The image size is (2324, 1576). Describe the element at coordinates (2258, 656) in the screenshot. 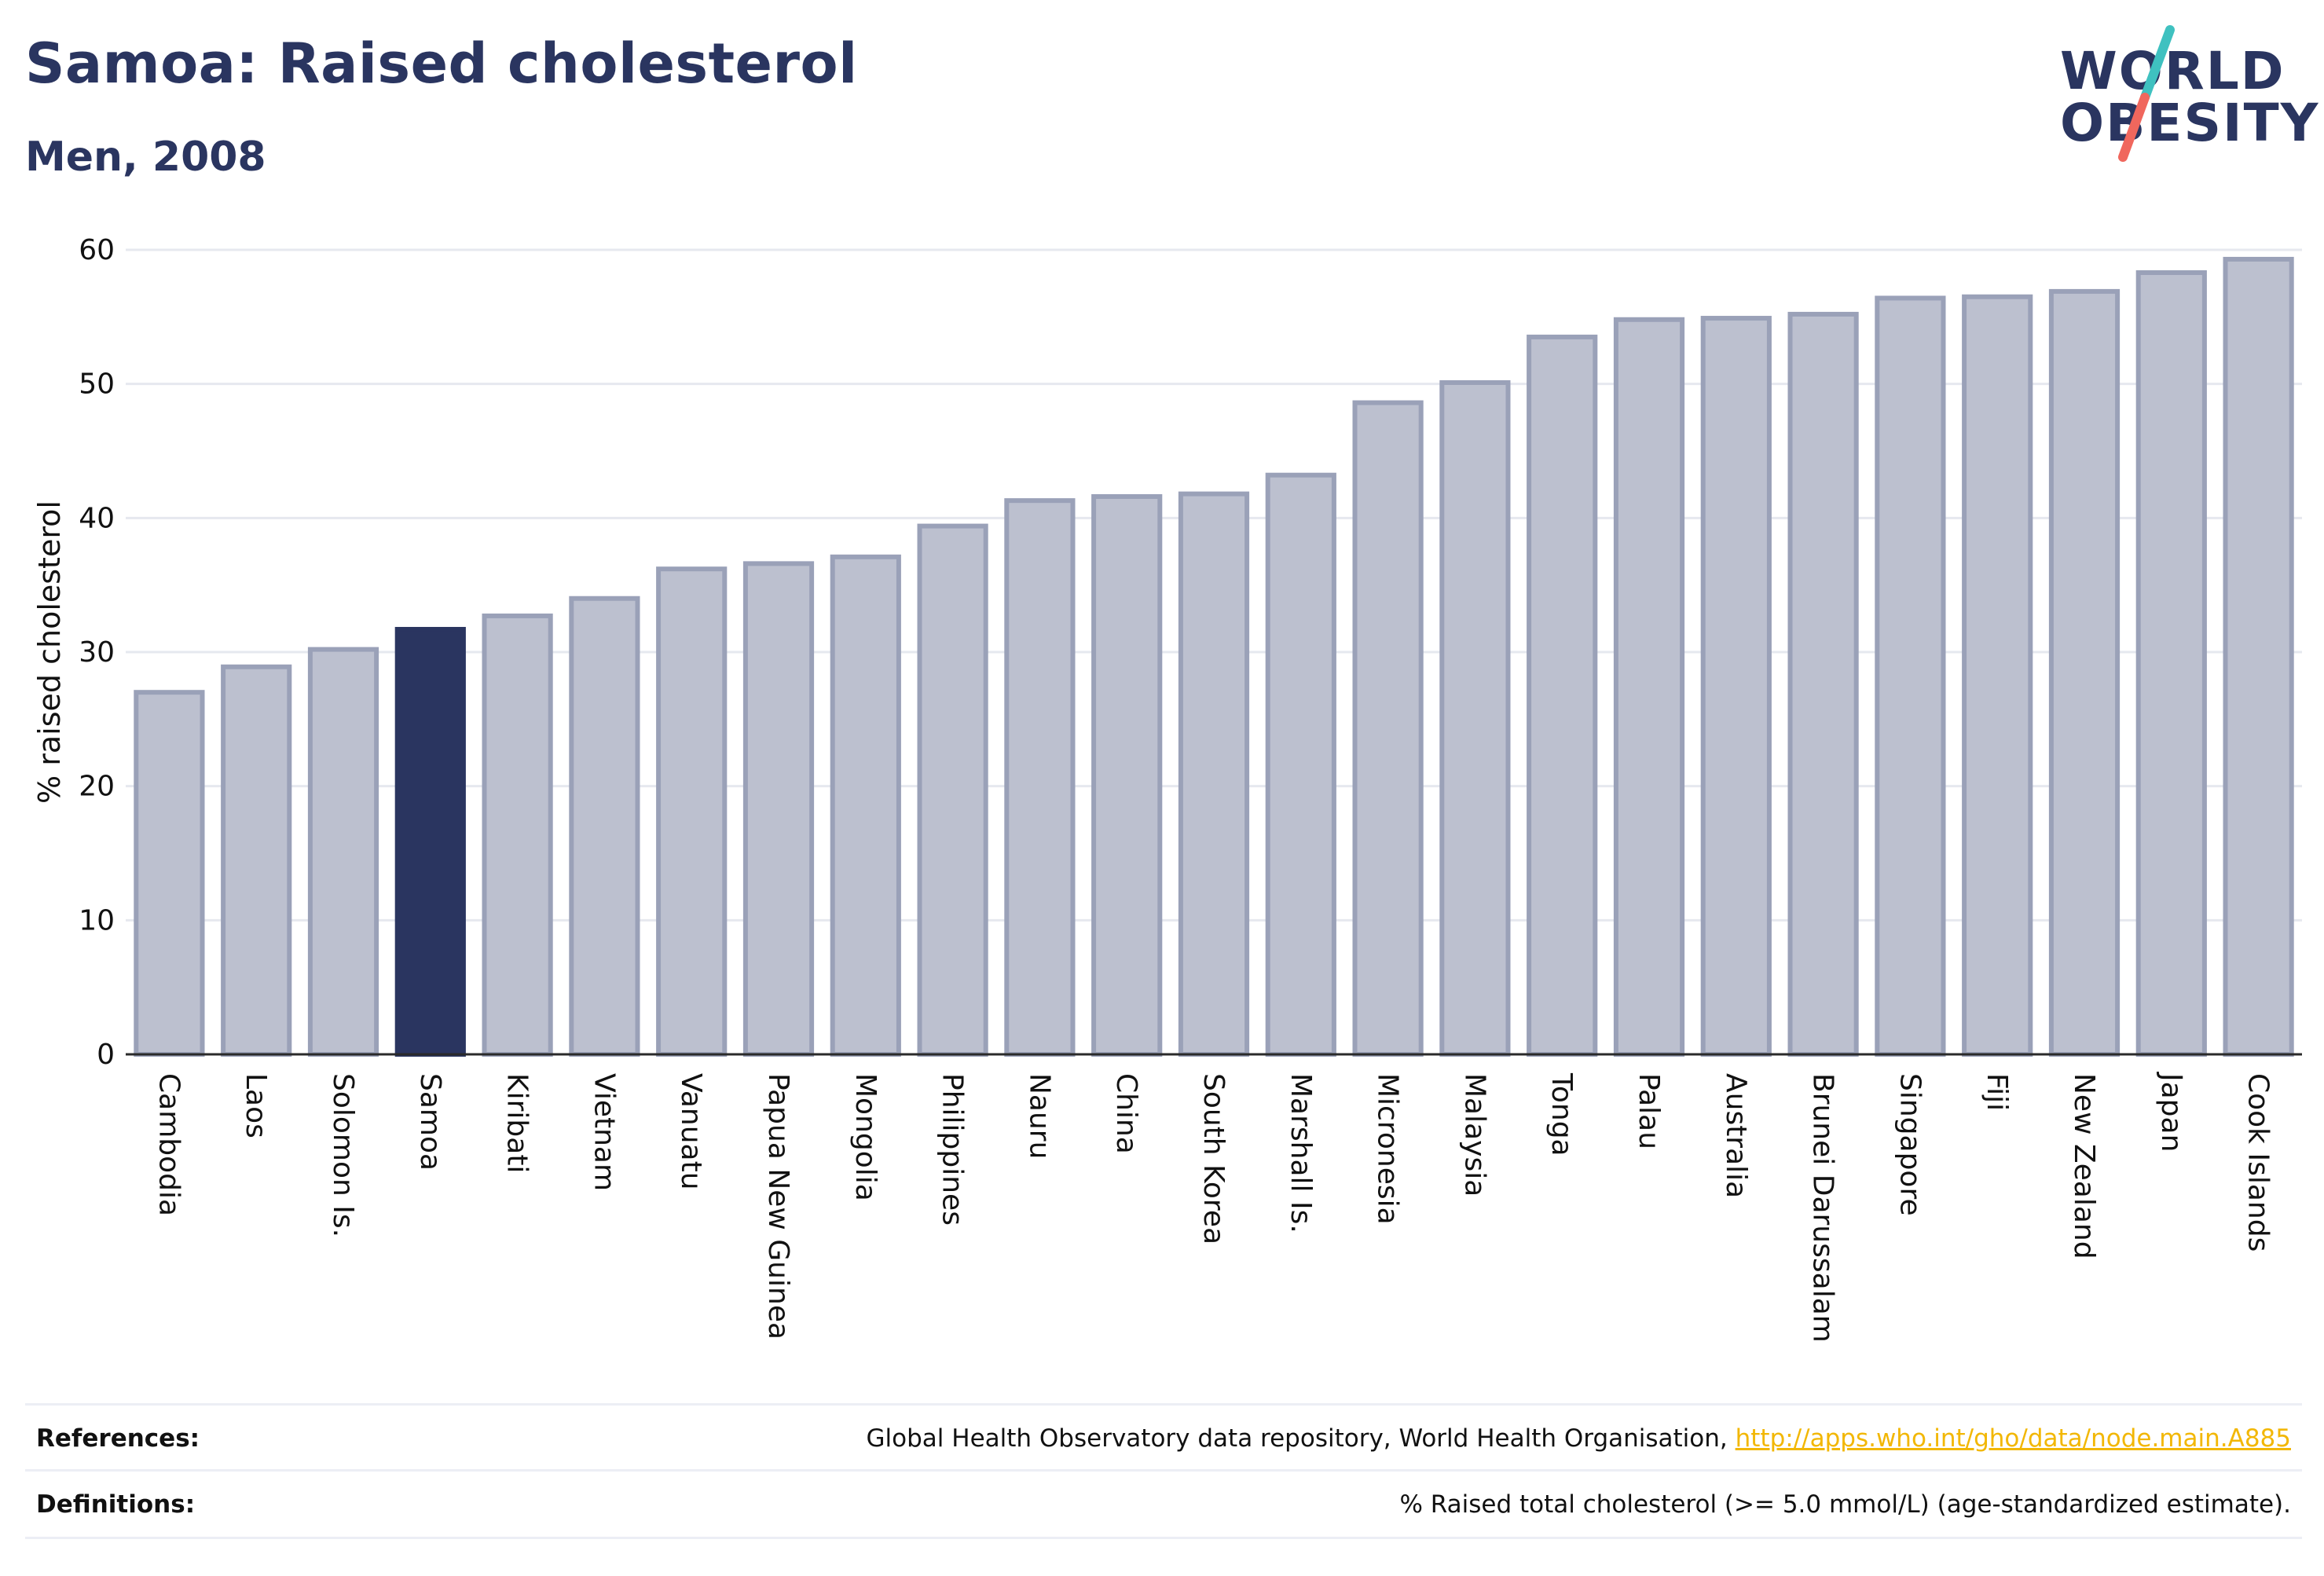

I see `bar-cook-islands` at that location.